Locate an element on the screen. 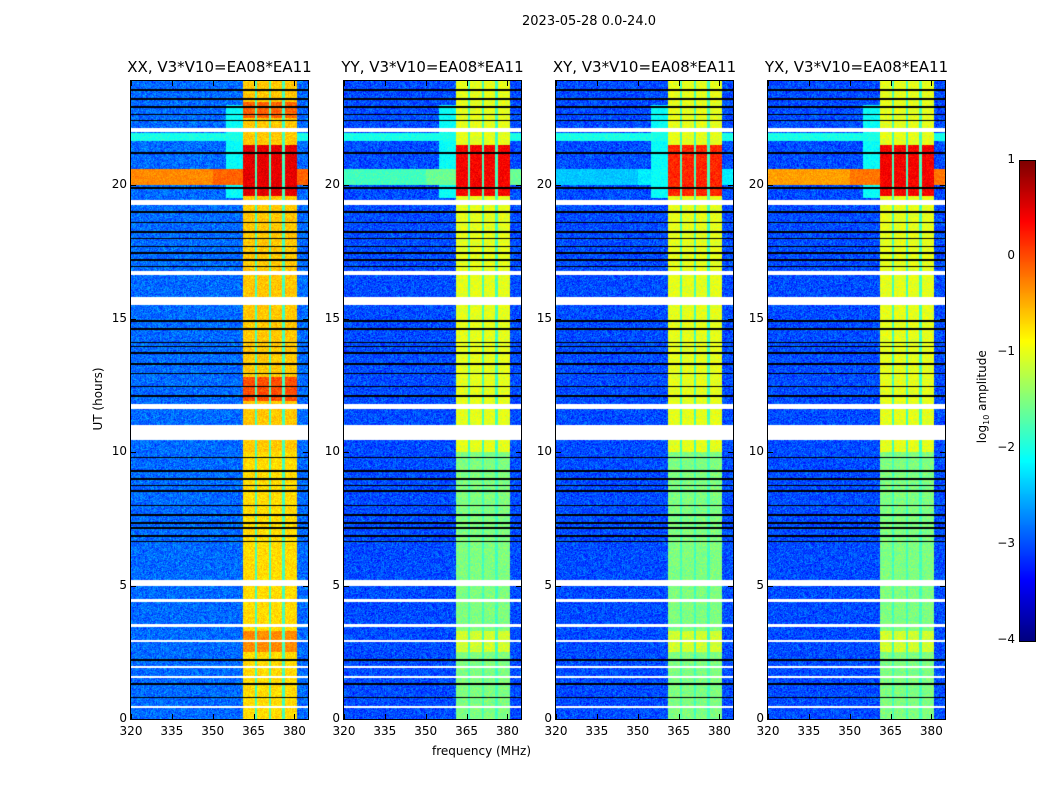  panel-title: XX, V3*V10=EA08*EA11 is located at coordinates (219, 67).